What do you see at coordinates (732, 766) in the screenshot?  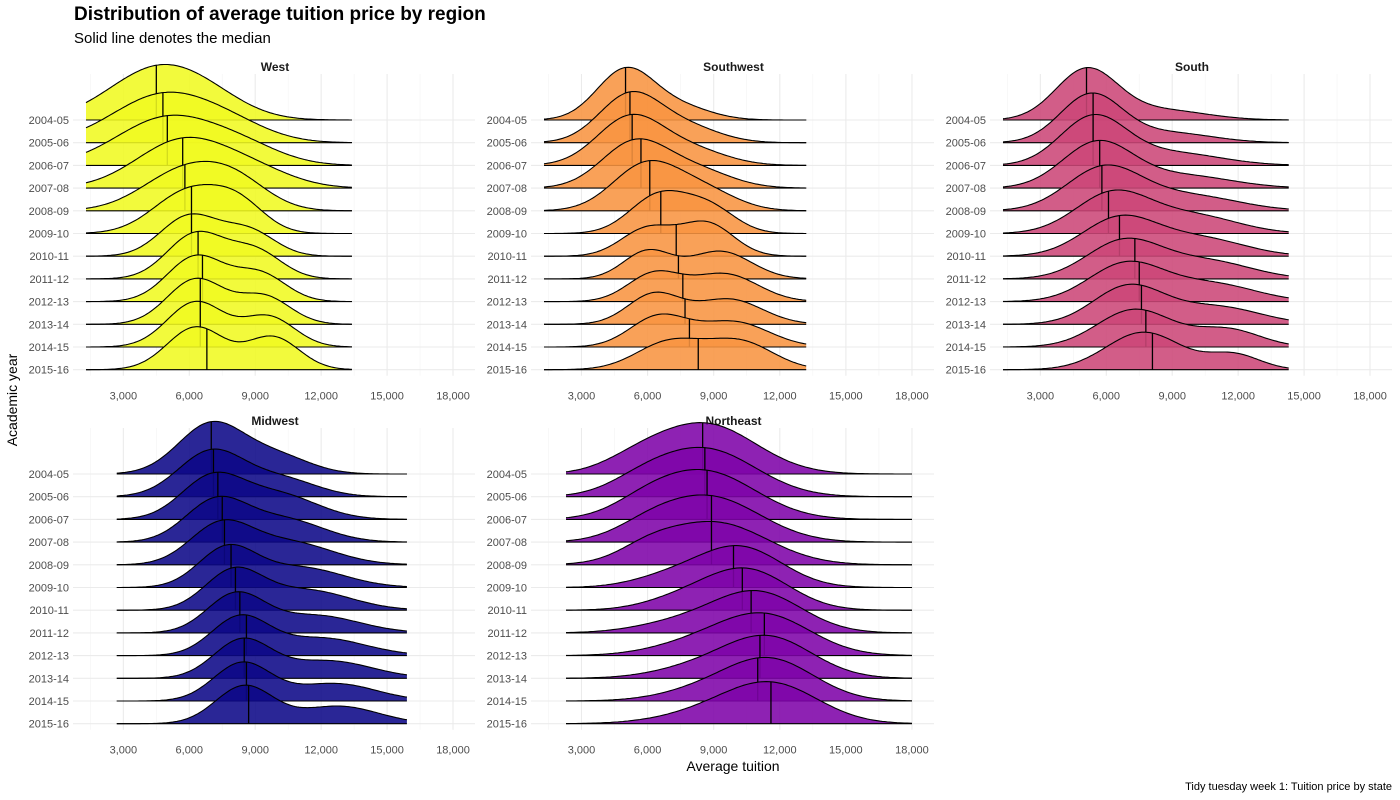 I see `x-axis-label: Average tuition` at bounding box center [732, 766].